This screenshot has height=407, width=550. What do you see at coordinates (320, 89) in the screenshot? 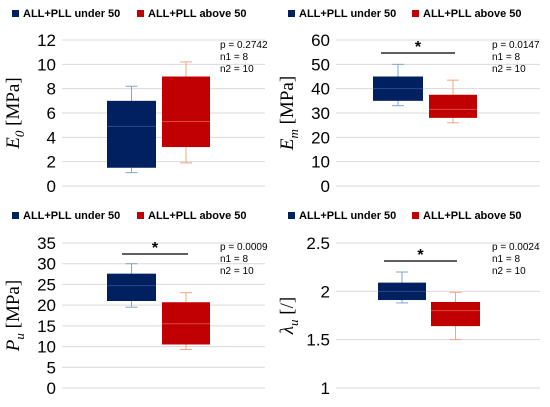
I see `y-tick-label: 40` at bounding box center [320, 89].